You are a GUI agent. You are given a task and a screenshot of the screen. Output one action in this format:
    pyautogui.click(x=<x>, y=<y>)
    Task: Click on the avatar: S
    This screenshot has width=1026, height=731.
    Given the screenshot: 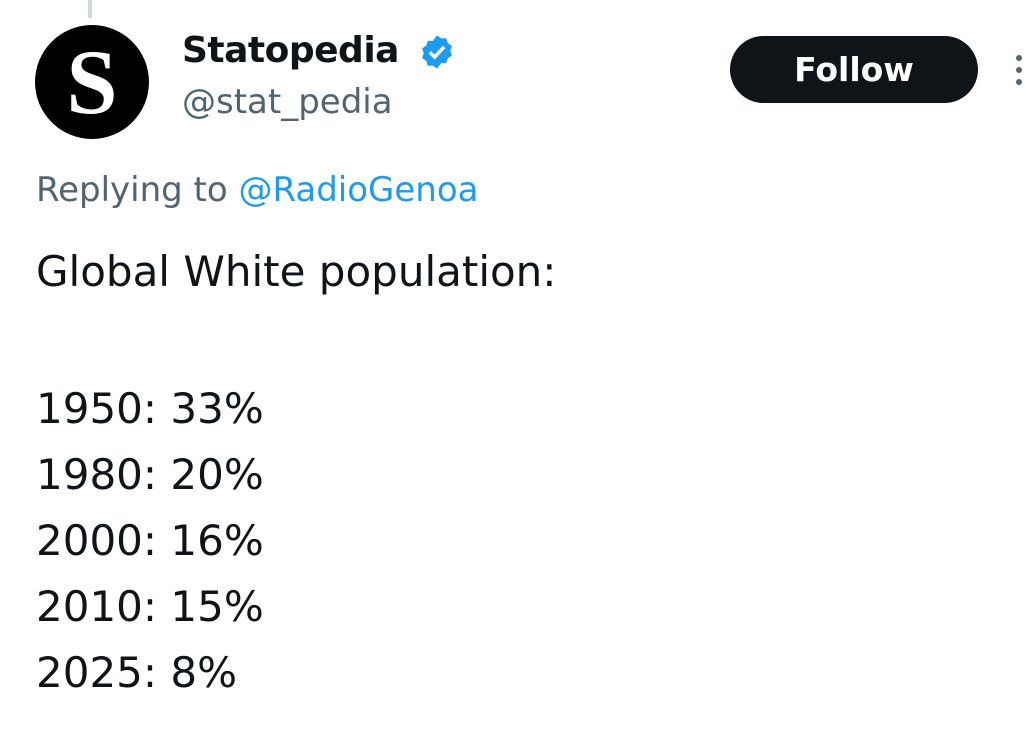 What is the action you would take?
    pyautogui.click(x=92, y=82)
    